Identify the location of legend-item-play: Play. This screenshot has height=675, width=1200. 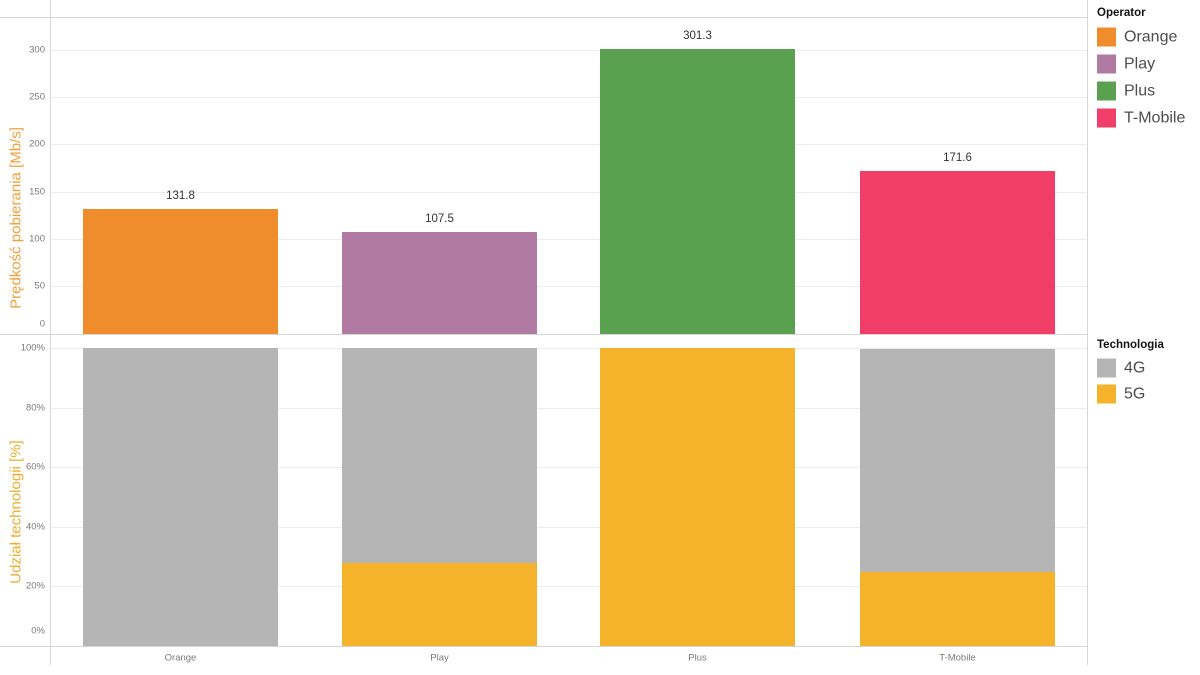
(1147, 64).